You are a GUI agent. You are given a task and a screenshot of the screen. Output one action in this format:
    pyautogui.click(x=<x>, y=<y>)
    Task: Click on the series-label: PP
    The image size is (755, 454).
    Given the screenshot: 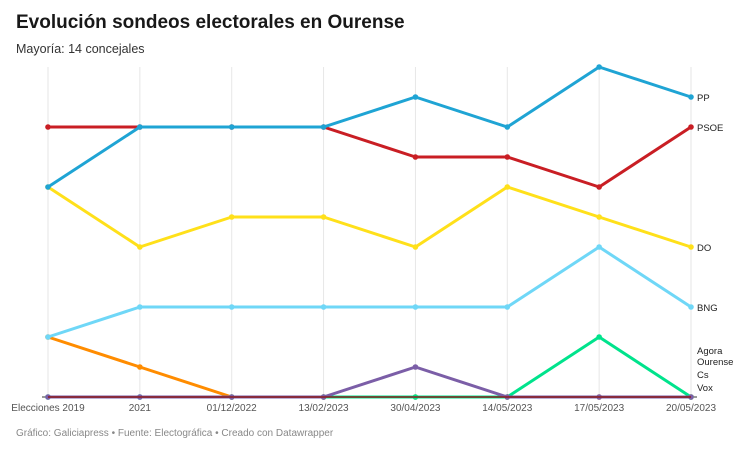 What is the action you would take?
    pyautogui.click(x=703, y=98)
    